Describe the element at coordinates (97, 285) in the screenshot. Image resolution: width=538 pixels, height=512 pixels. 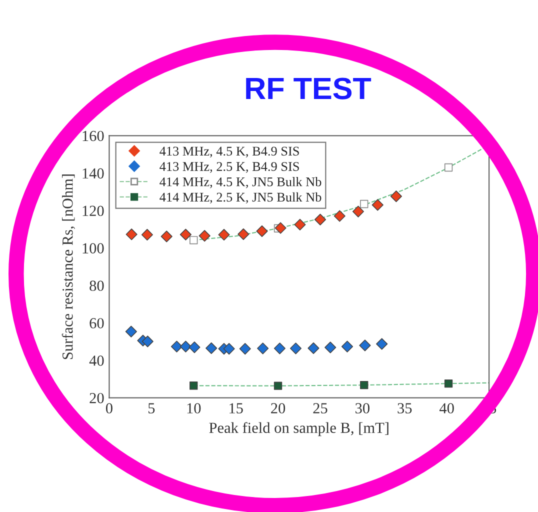
I see `y-tick-label: 80` at that location.